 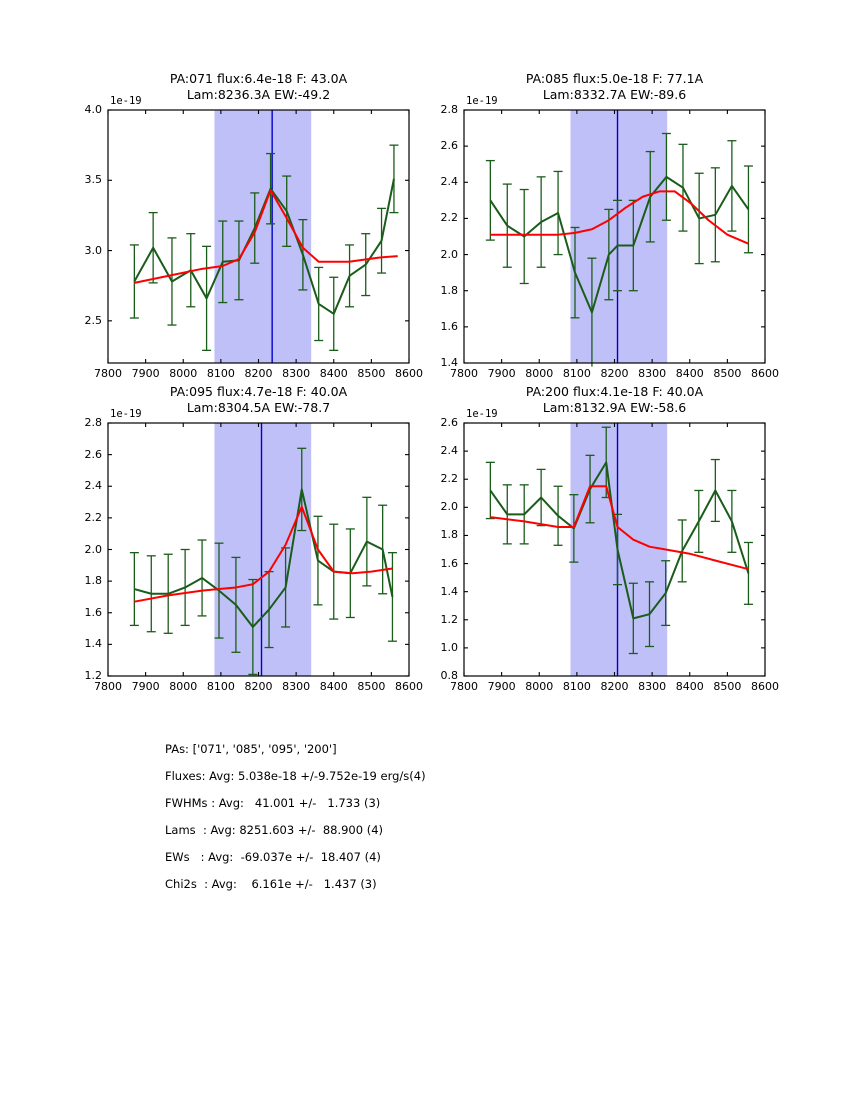 I want to click on panel-title-line1: PA:071 flux:6.4e-18 F: 43.0A, so click(x=258, y=78).